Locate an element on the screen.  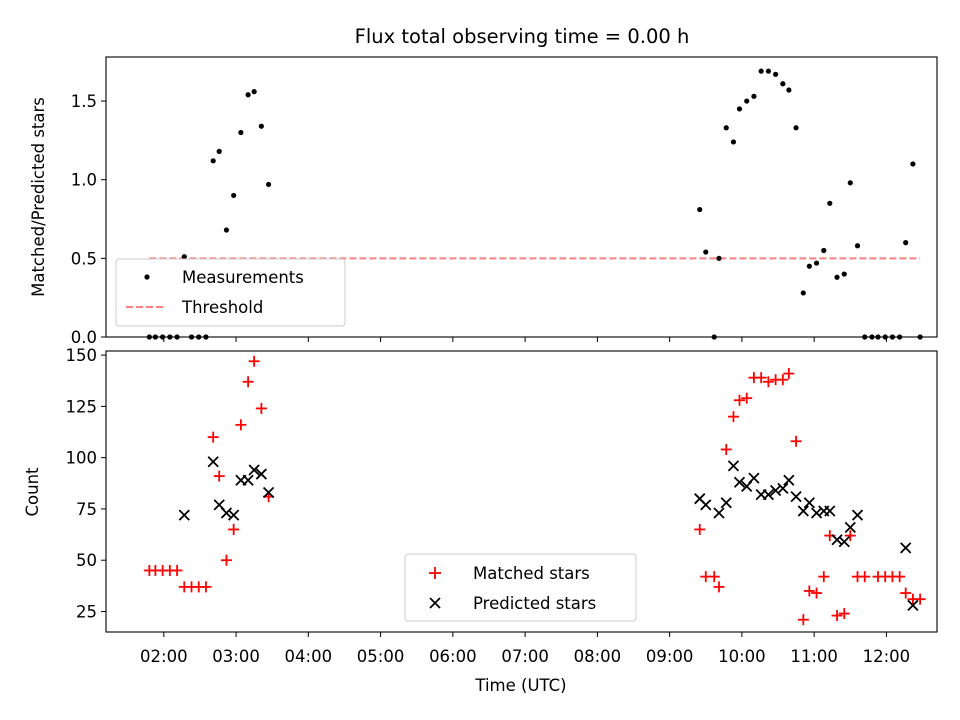
legend-threshold-label: Threshold is located at coordinates (222, 307).